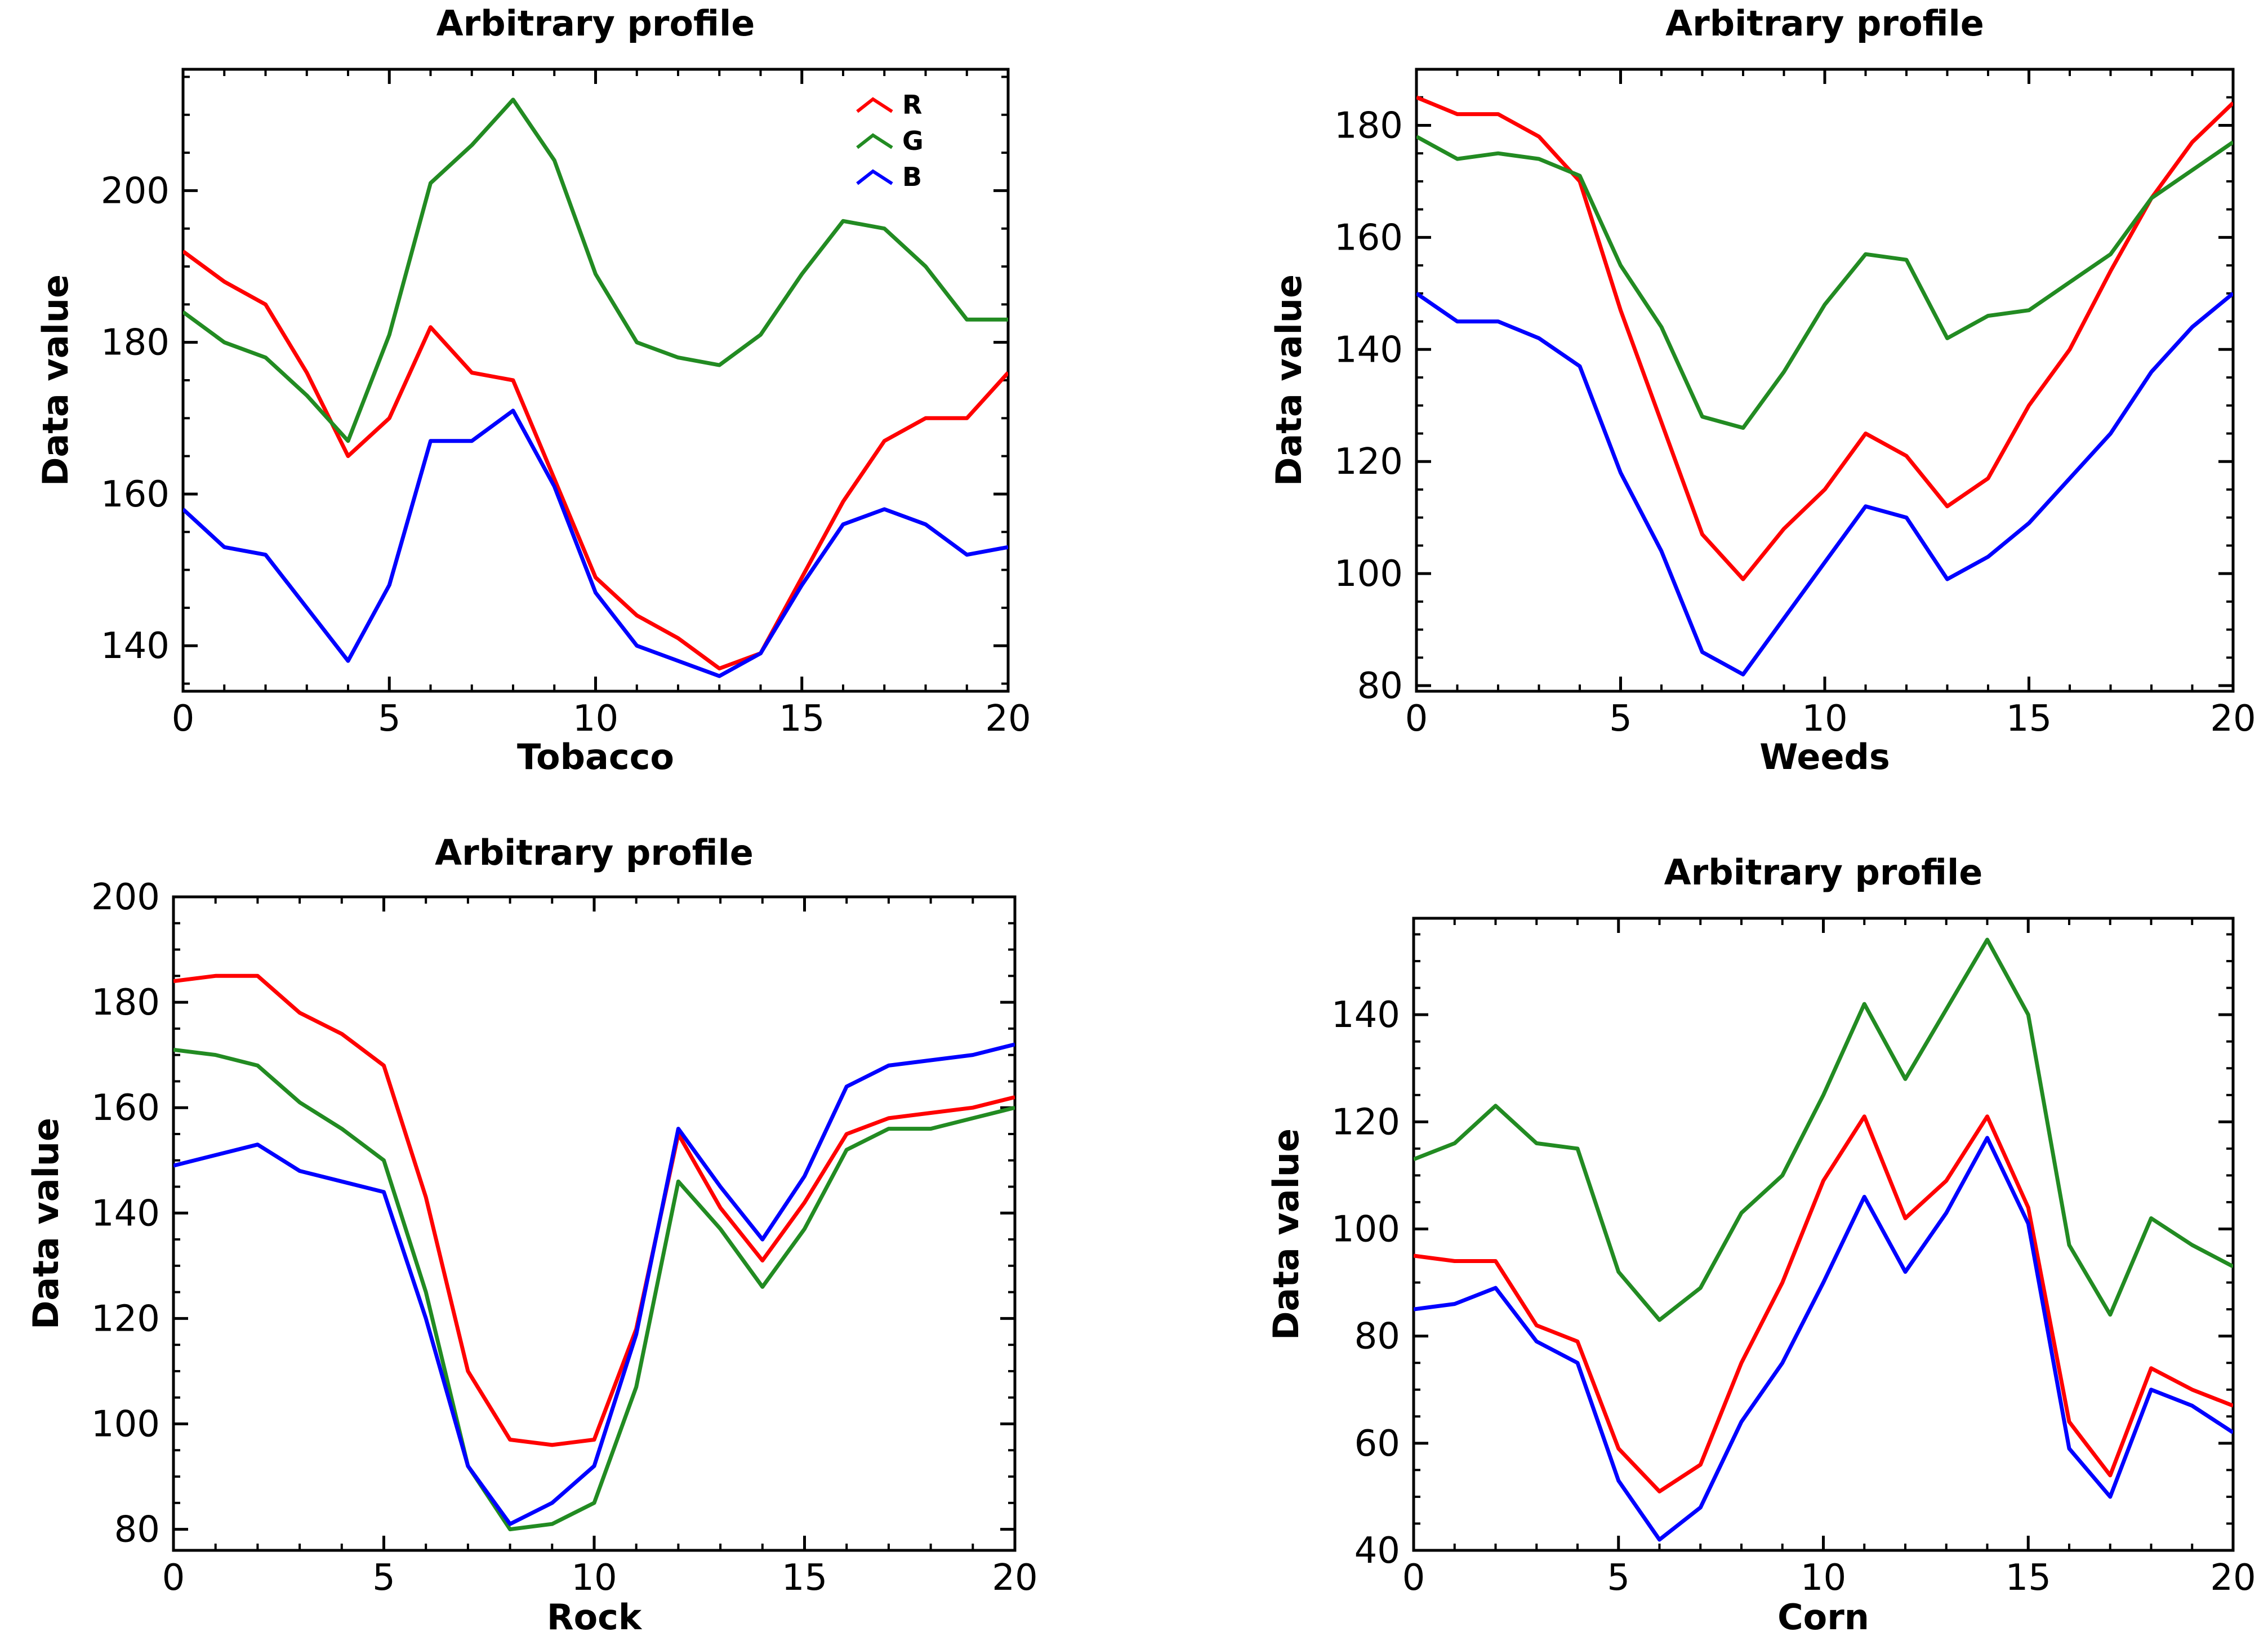 Image resolution: width=2268 pixels, height=1645 pixels. I want to click on legend-label: G, so click(913, 141).